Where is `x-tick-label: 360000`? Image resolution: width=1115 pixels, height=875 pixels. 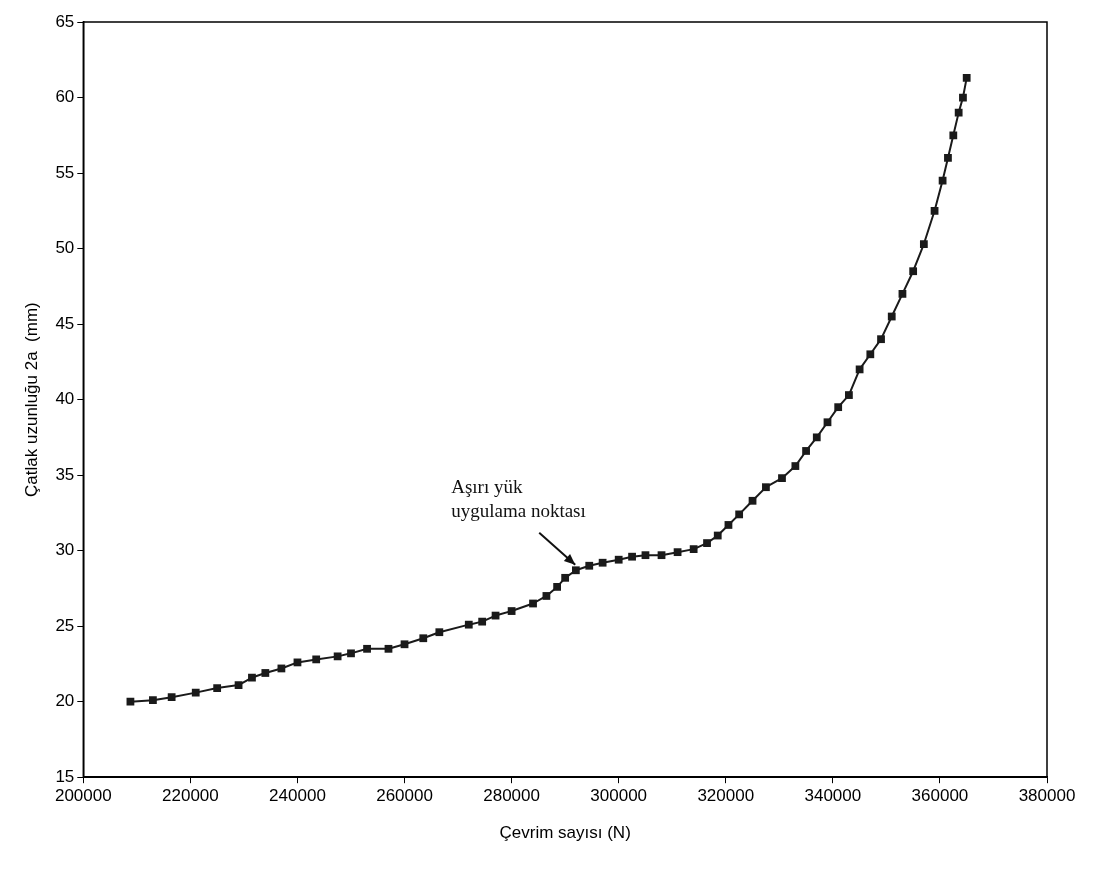
x-tick-label: 360000 is located at coordinates (940, 796).